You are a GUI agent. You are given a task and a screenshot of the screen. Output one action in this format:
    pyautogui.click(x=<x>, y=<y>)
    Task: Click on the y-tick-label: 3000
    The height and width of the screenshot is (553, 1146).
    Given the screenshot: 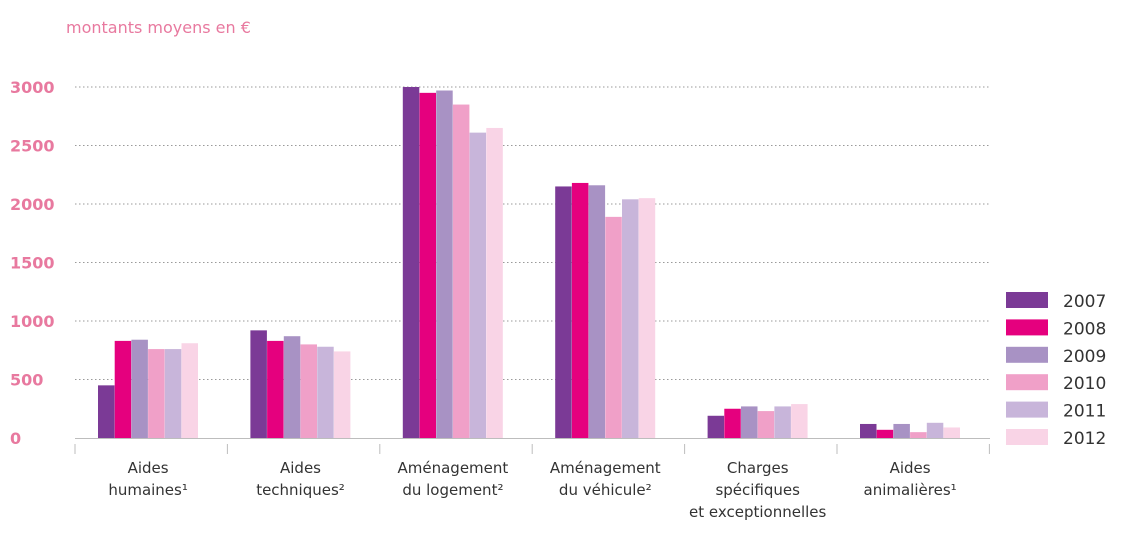 What is the action you would take?
    pyautogui.click(x=32, y=87)
    